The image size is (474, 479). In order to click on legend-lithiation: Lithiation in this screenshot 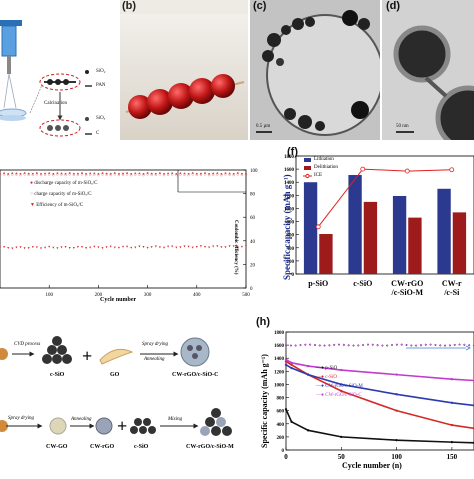, I will do `click(324, 159)`.